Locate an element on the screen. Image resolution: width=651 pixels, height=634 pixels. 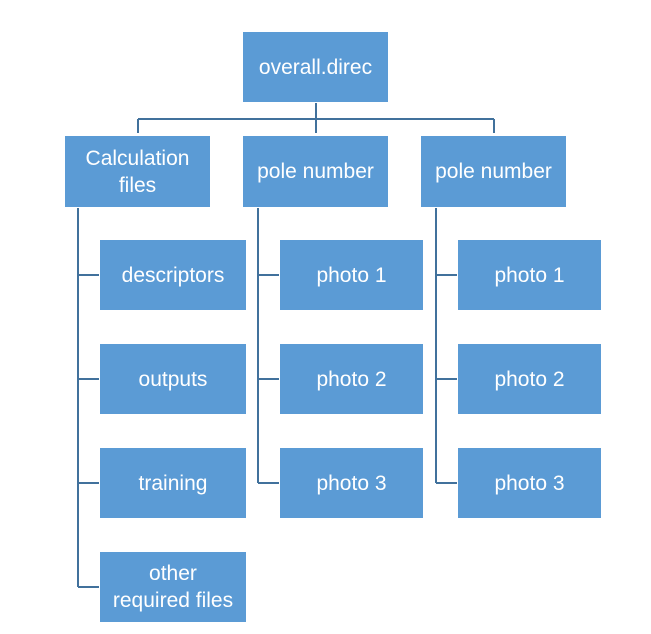
root-node: overall.direc is located at coordinates (315, 67).